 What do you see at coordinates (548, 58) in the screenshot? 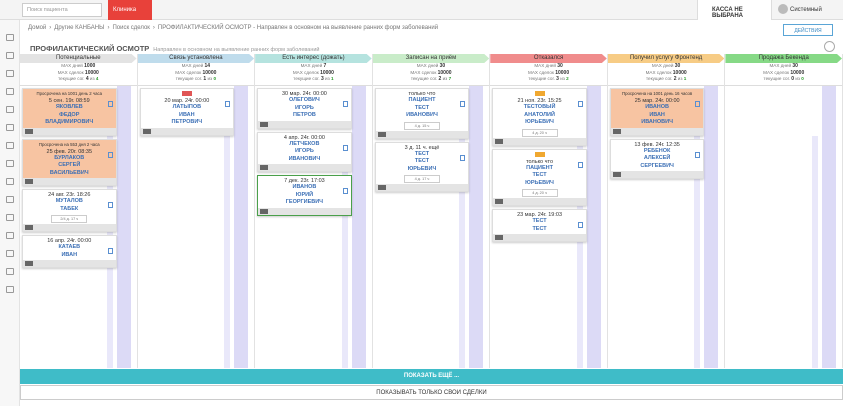
I see `column-header: Отказался` at bounding box center [548, 58].